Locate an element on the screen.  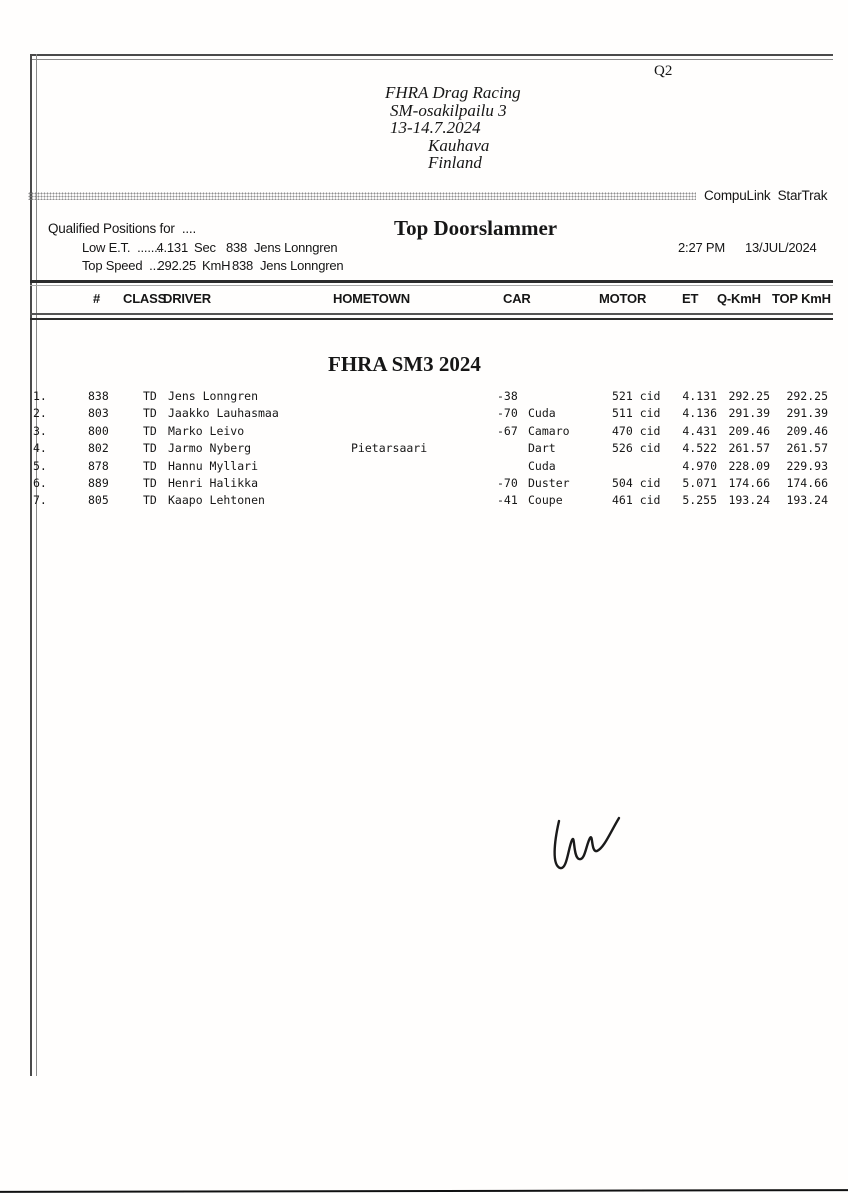
col-header-et: ET is located at coordinates (690, 298).